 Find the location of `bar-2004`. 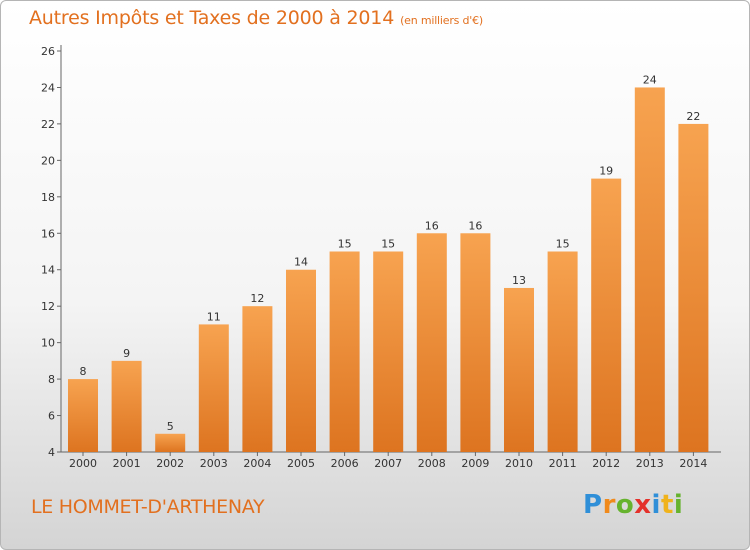

bar-2004 is located at coordinates (257, 379).